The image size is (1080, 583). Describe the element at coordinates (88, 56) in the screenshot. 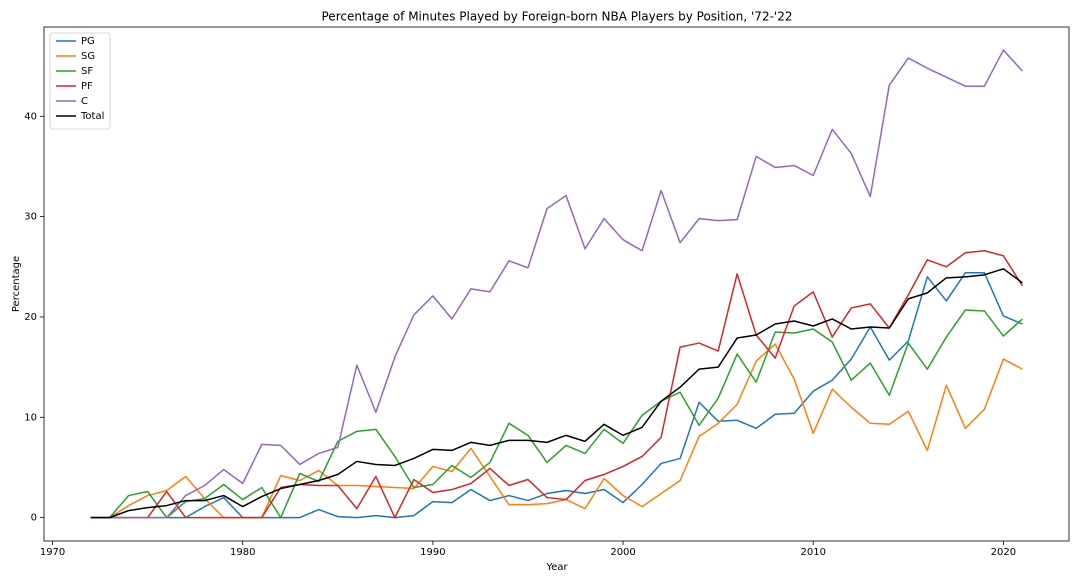

I see `legend-label: SG` at that location.